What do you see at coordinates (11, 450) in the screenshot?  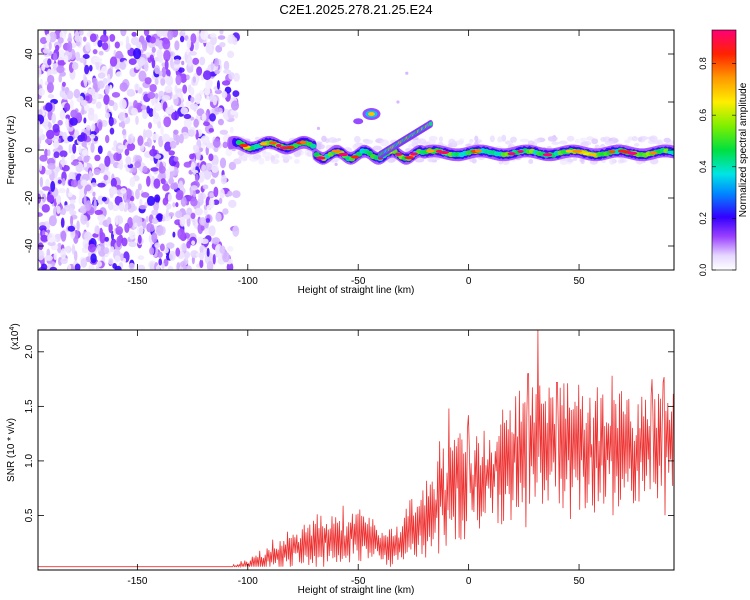 I see `snr-y-label: SNR (10 * v/v)` at bounding box center [11, 450].